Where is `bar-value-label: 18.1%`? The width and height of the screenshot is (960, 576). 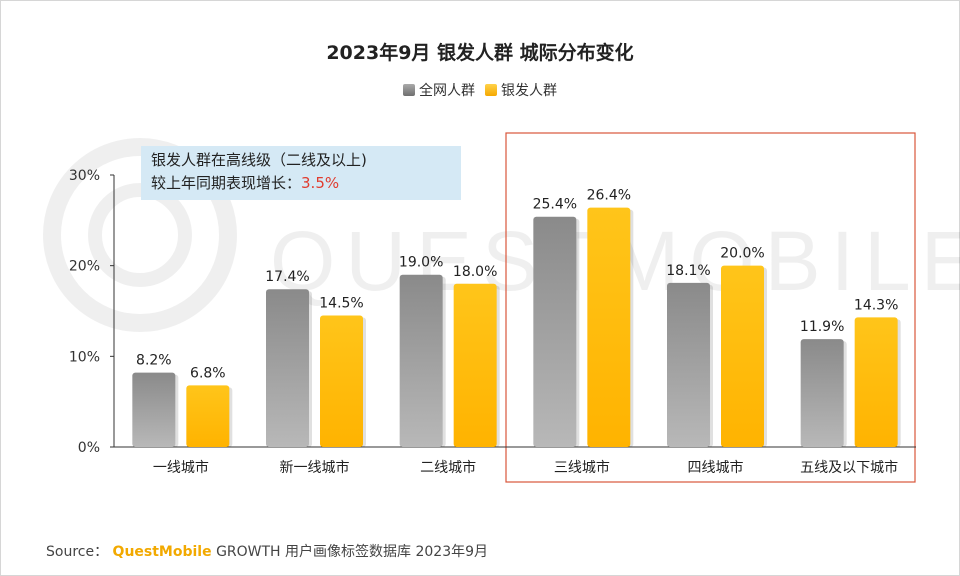
bar-value-label: 18.1% is located at coordinates (688, 271).